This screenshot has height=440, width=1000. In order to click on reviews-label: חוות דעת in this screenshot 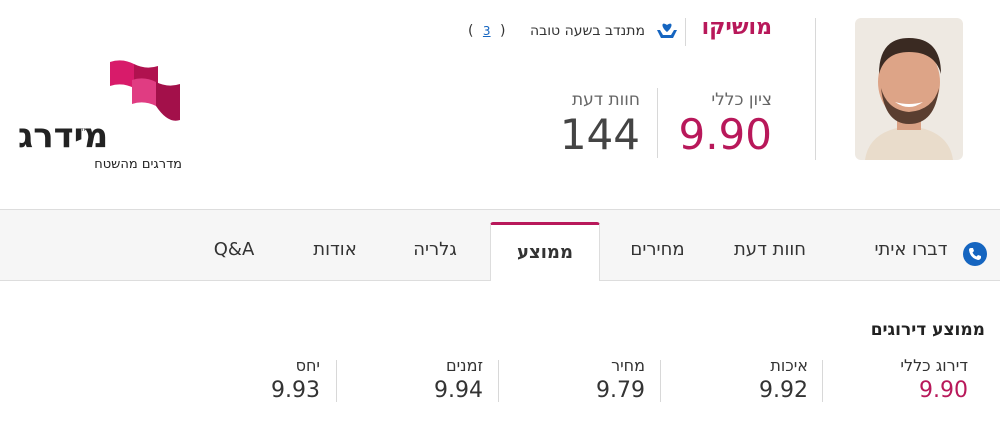, I will do `click(605, 100)`.